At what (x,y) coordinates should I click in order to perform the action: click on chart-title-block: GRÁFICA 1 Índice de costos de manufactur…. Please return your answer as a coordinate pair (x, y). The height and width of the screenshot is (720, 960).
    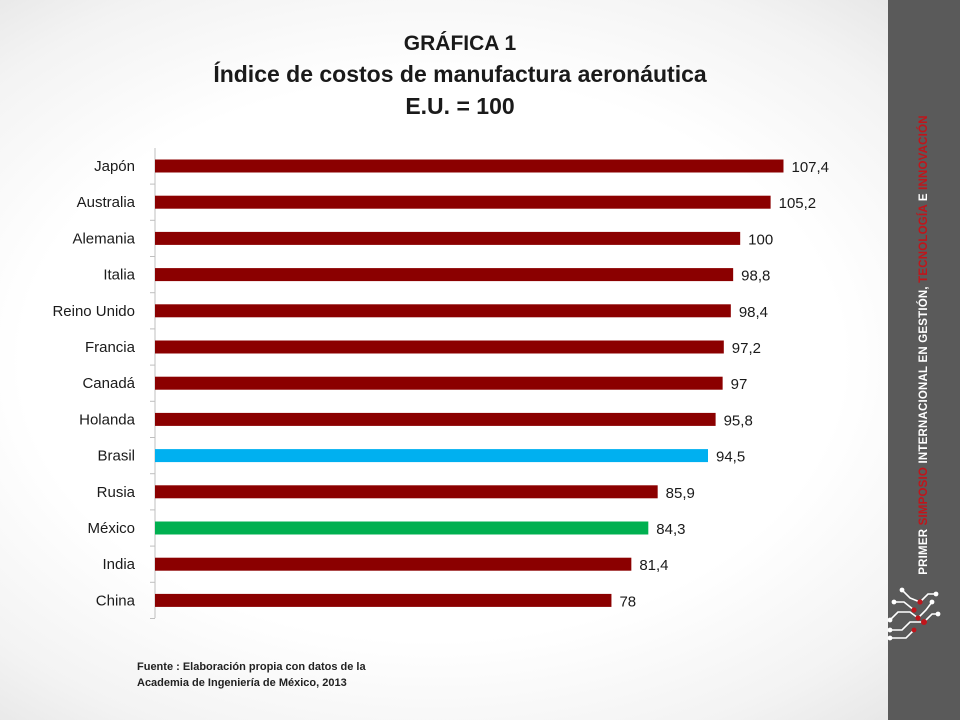
    Looking at the image, I should click on (460, 76).